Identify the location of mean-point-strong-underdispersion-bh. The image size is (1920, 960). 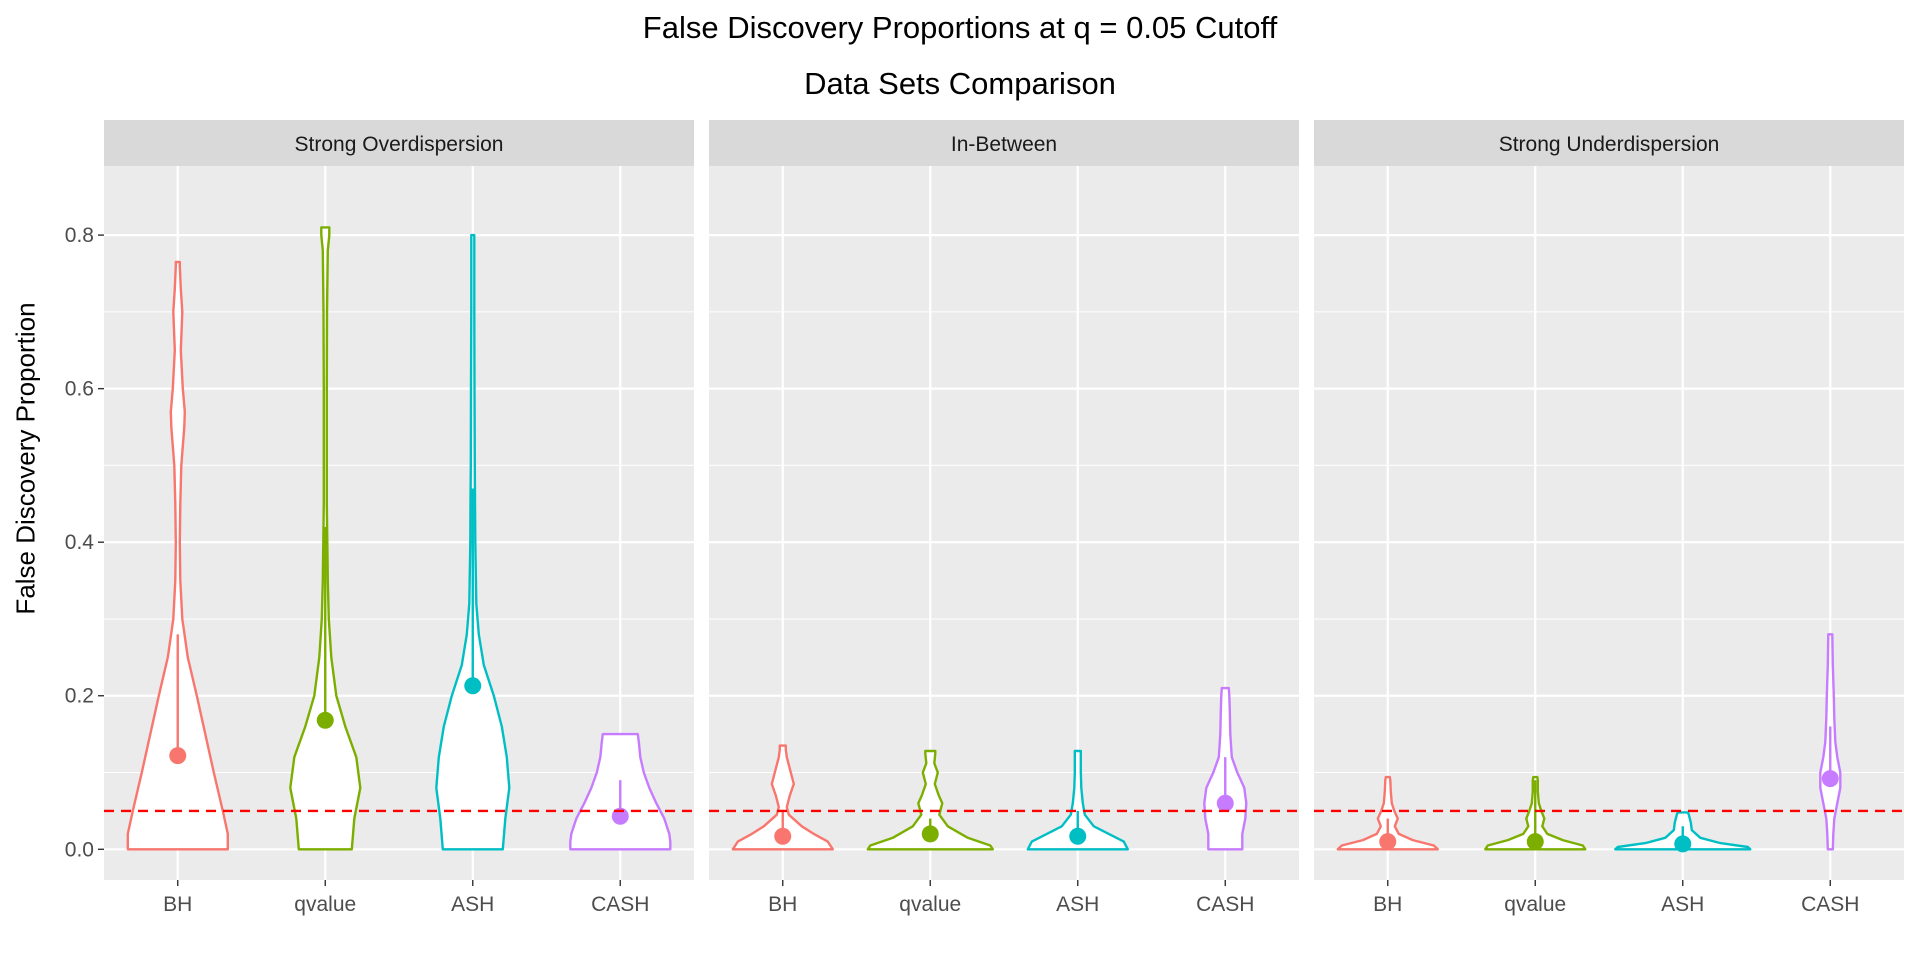
(1388, 842).